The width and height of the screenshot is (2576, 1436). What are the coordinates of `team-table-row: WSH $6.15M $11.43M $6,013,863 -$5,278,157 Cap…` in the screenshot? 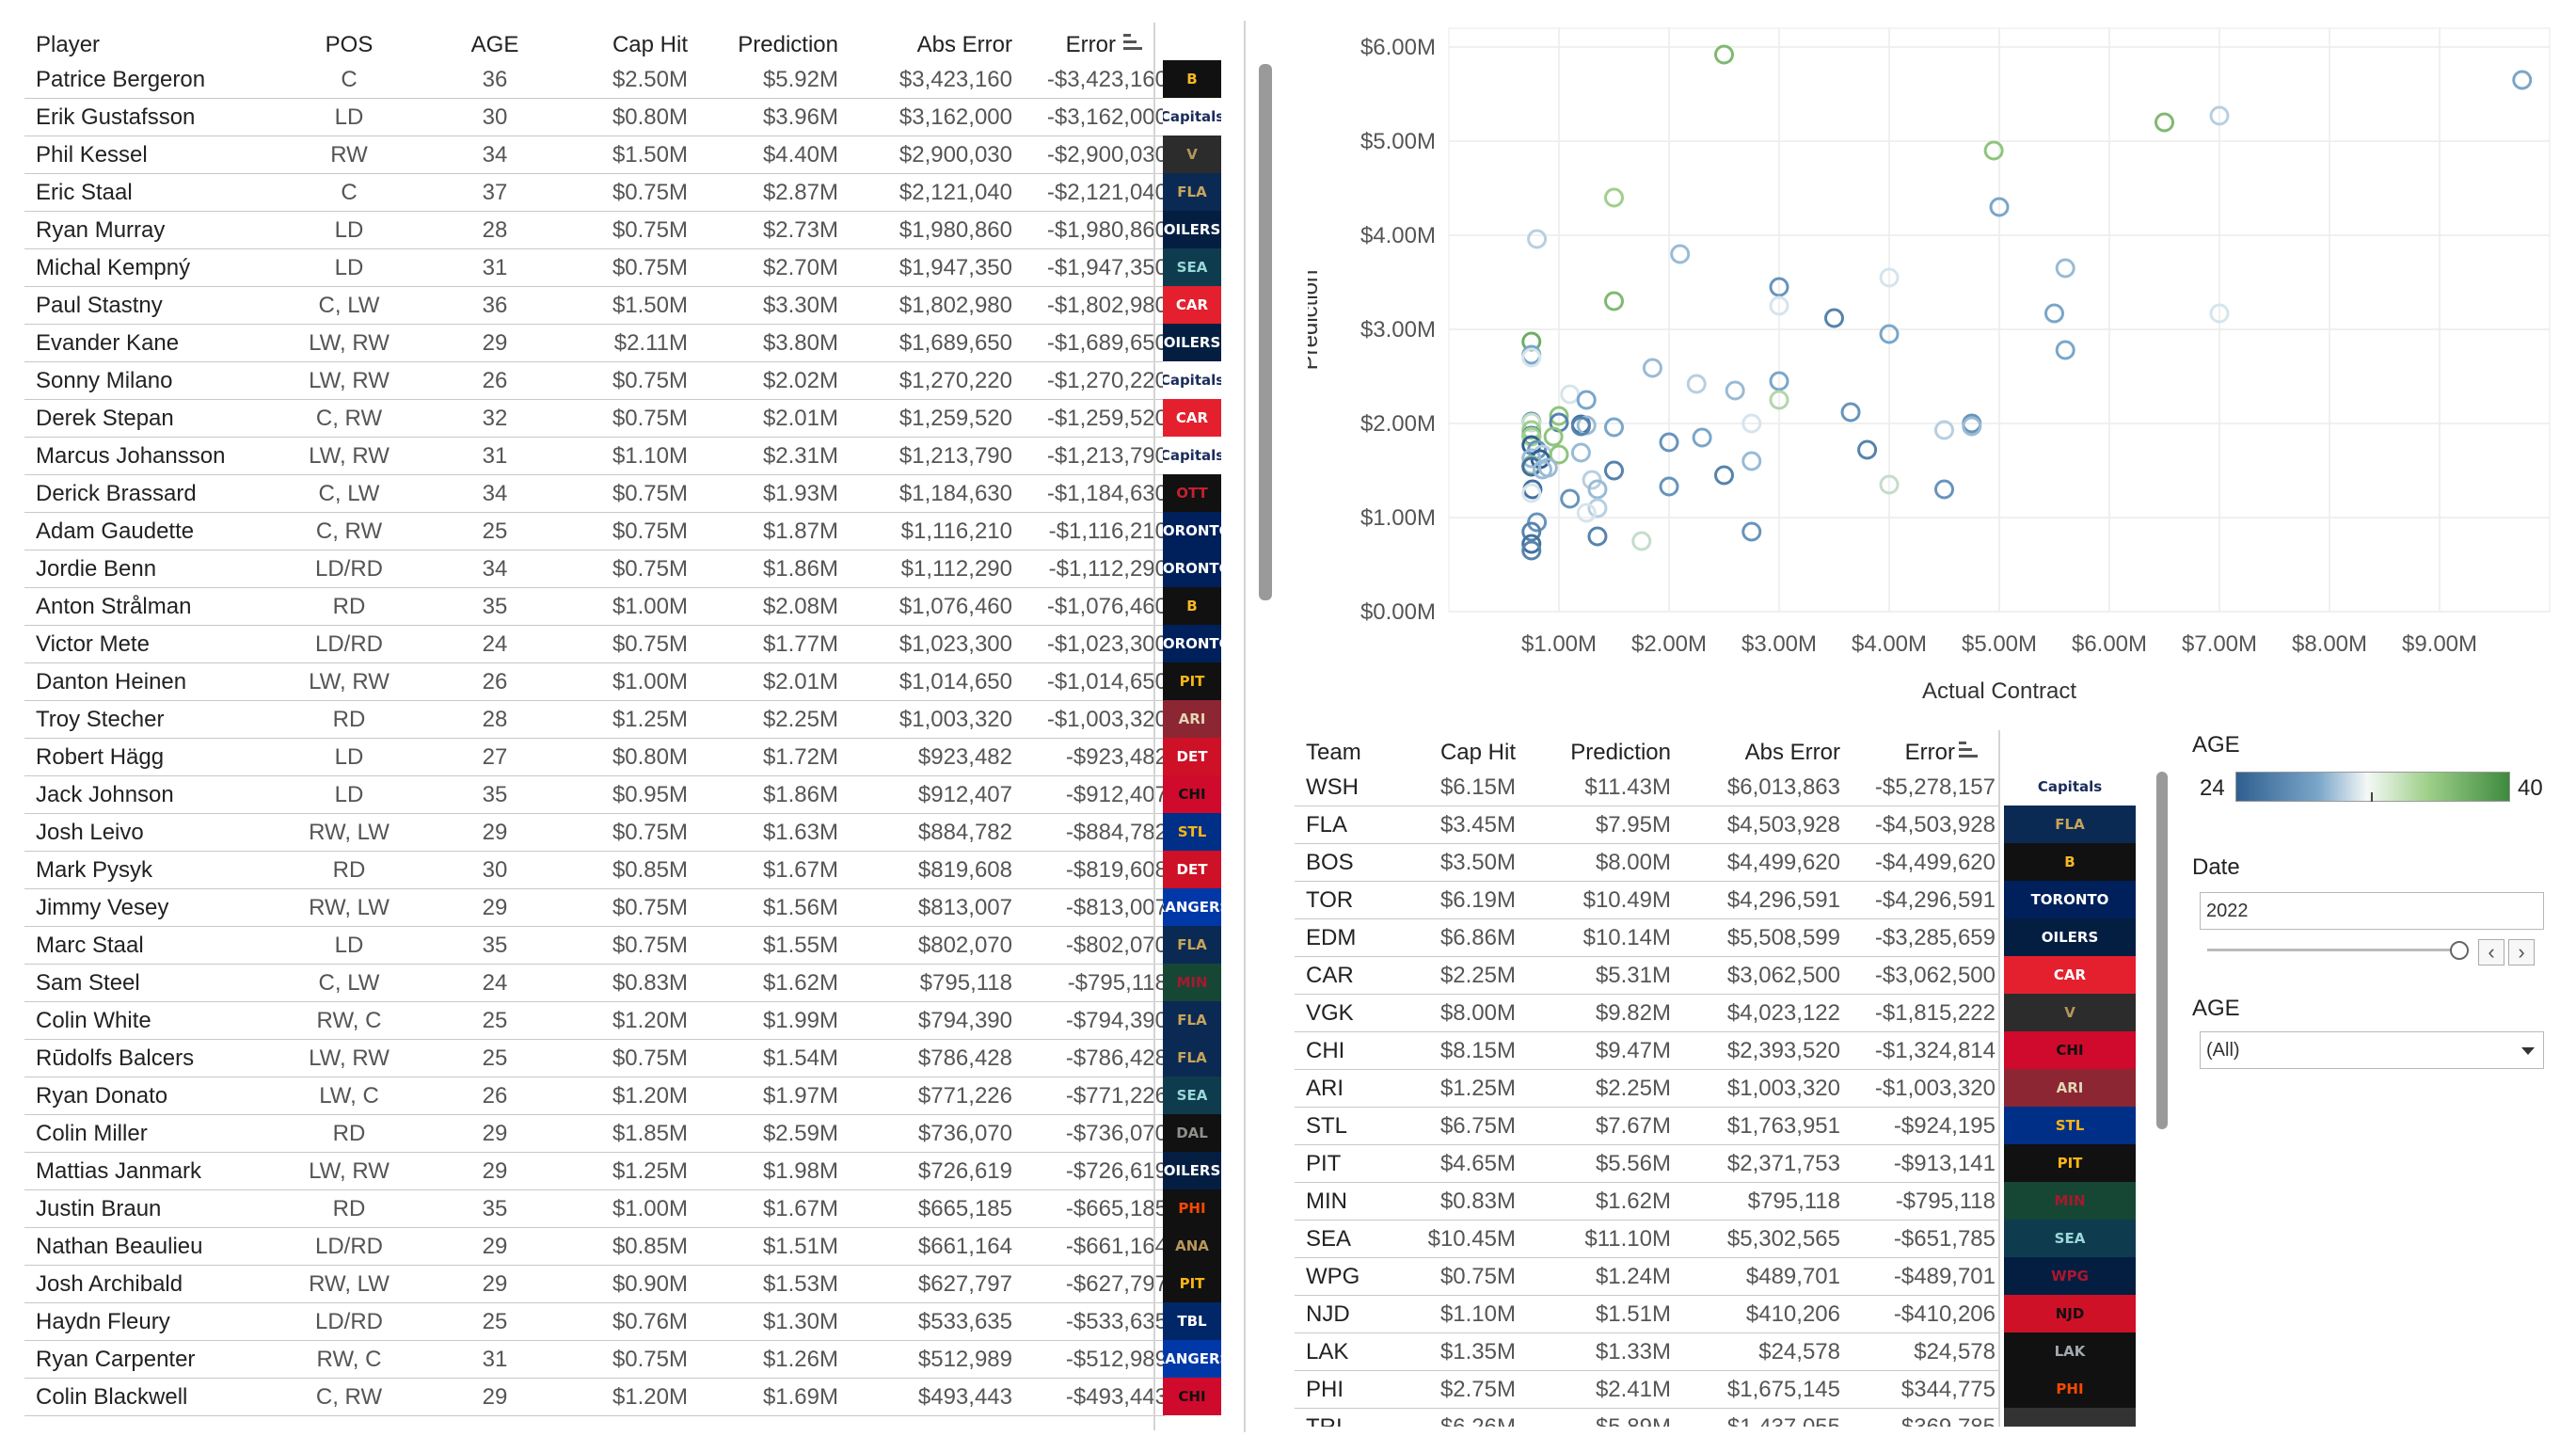 It's located at (1716, 787).